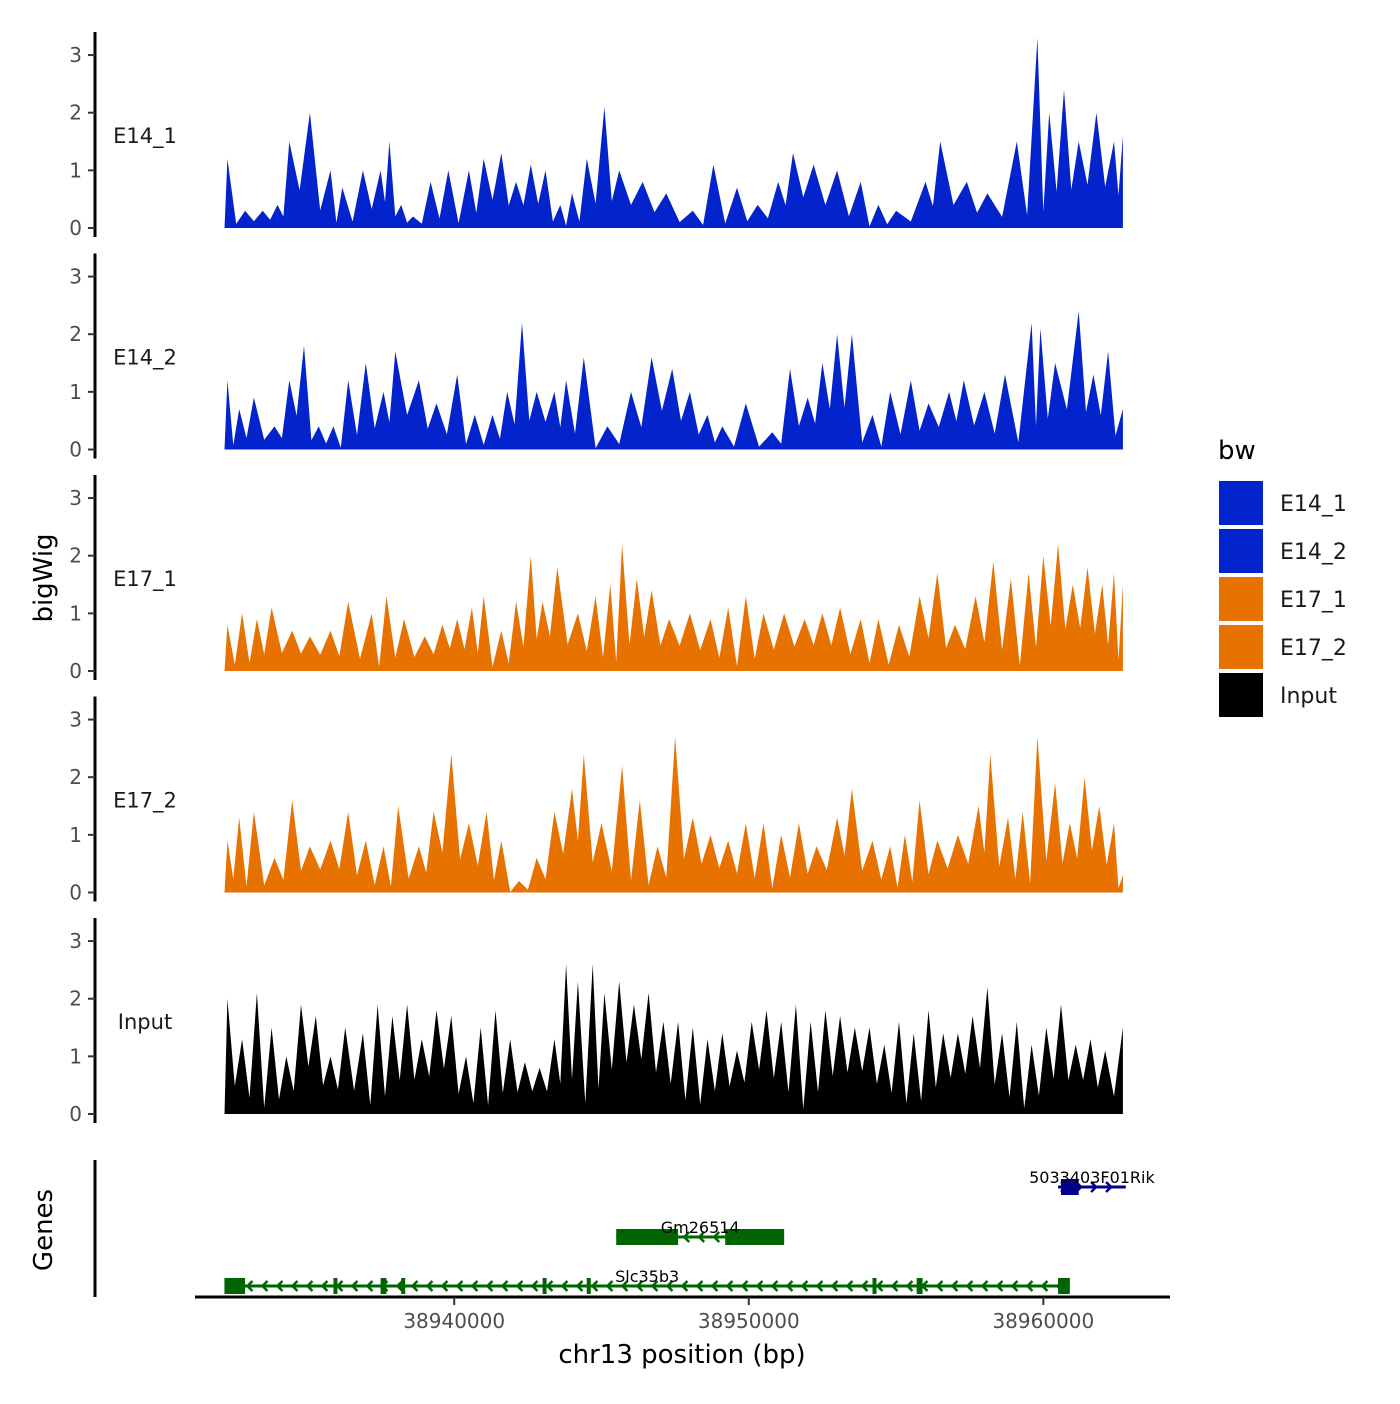 The height and width of the screenshot is (1404, 1400). What do you see at coordinates (1308, 696) in the screenshot?
I see `legend-label: Input` at bounding box center [1308, 696].